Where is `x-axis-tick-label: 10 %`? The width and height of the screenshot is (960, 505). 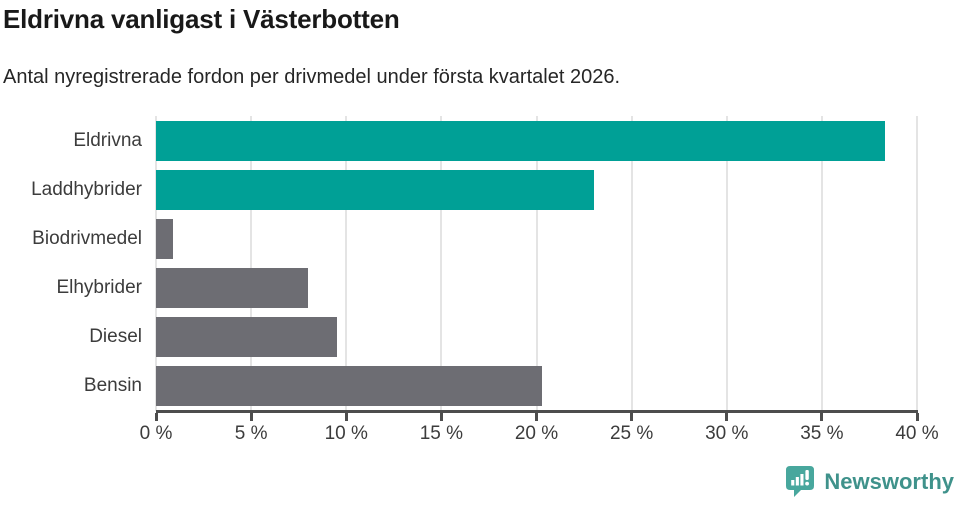 x-axis-tick-label: 10 % is located at coordinates (346, 433).